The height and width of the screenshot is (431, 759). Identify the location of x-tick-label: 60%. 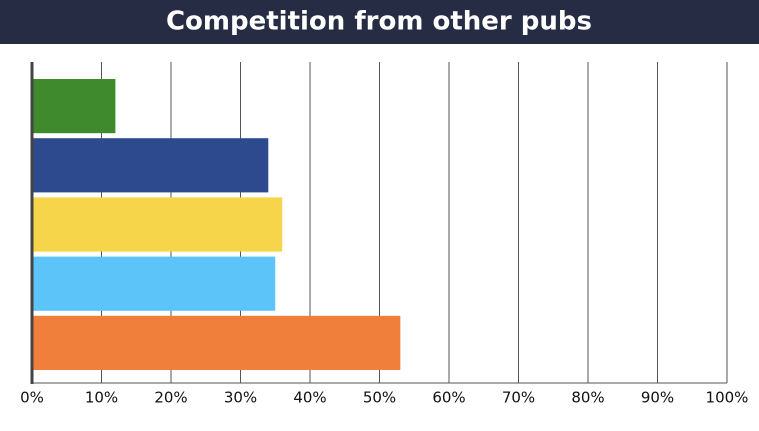
(448, 398).